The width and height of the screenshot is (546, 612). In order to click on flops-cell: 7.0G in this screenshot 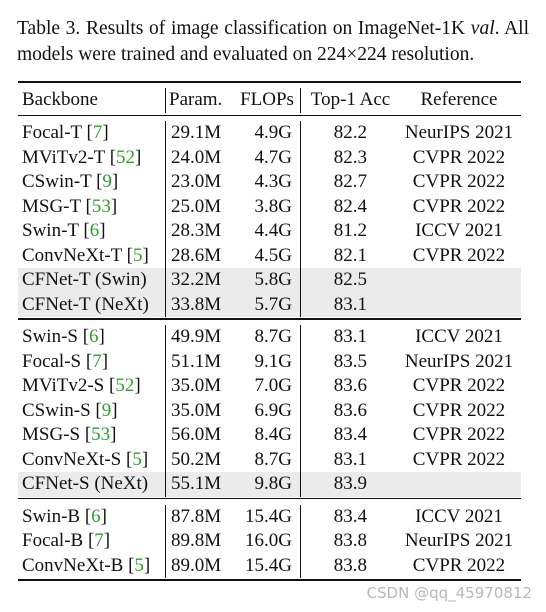, I will do `click(273, 385)`.